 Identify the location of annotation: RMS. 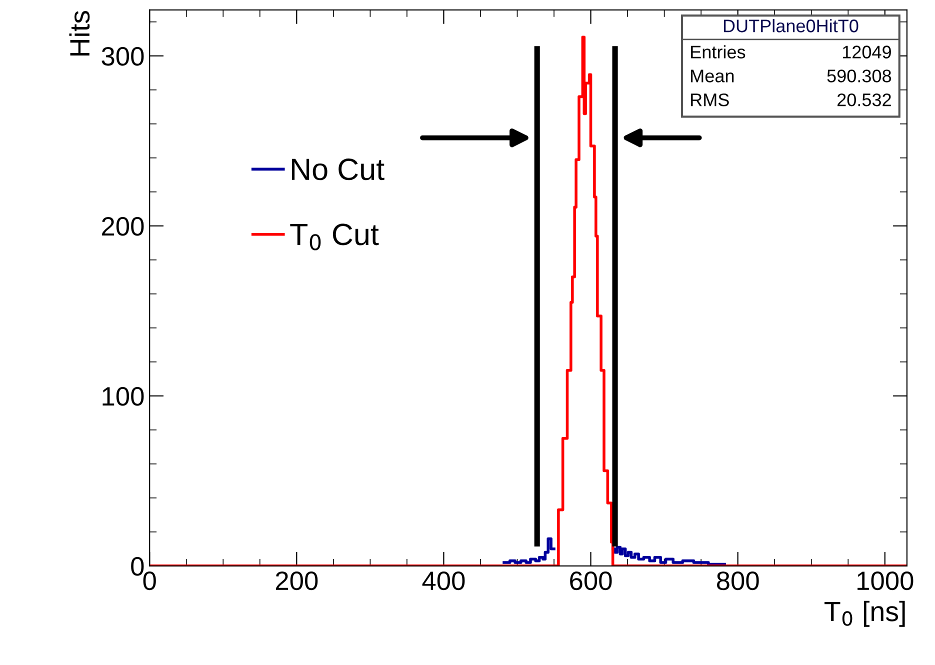
(710, 99).